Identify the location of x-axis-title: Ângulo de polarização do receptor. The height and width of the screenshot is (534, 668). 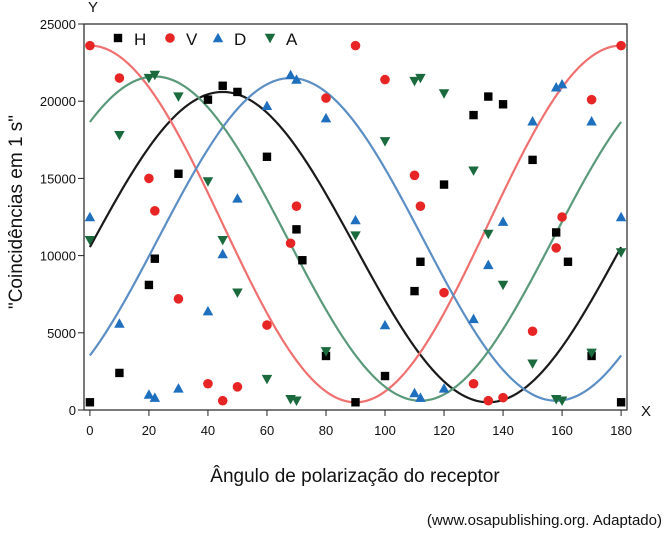
(355, 476).